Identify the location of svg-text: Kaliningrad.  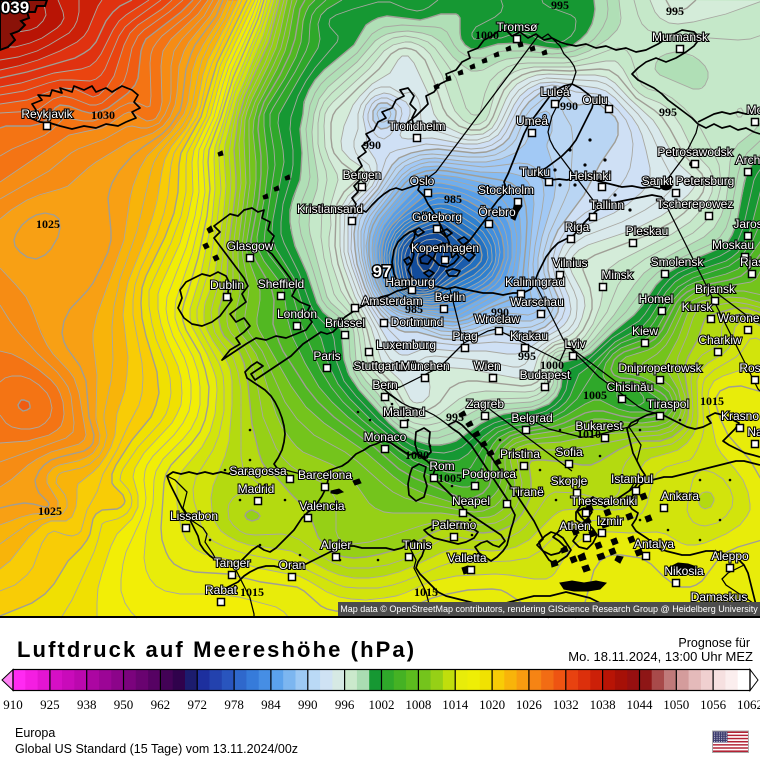
(535, 282).